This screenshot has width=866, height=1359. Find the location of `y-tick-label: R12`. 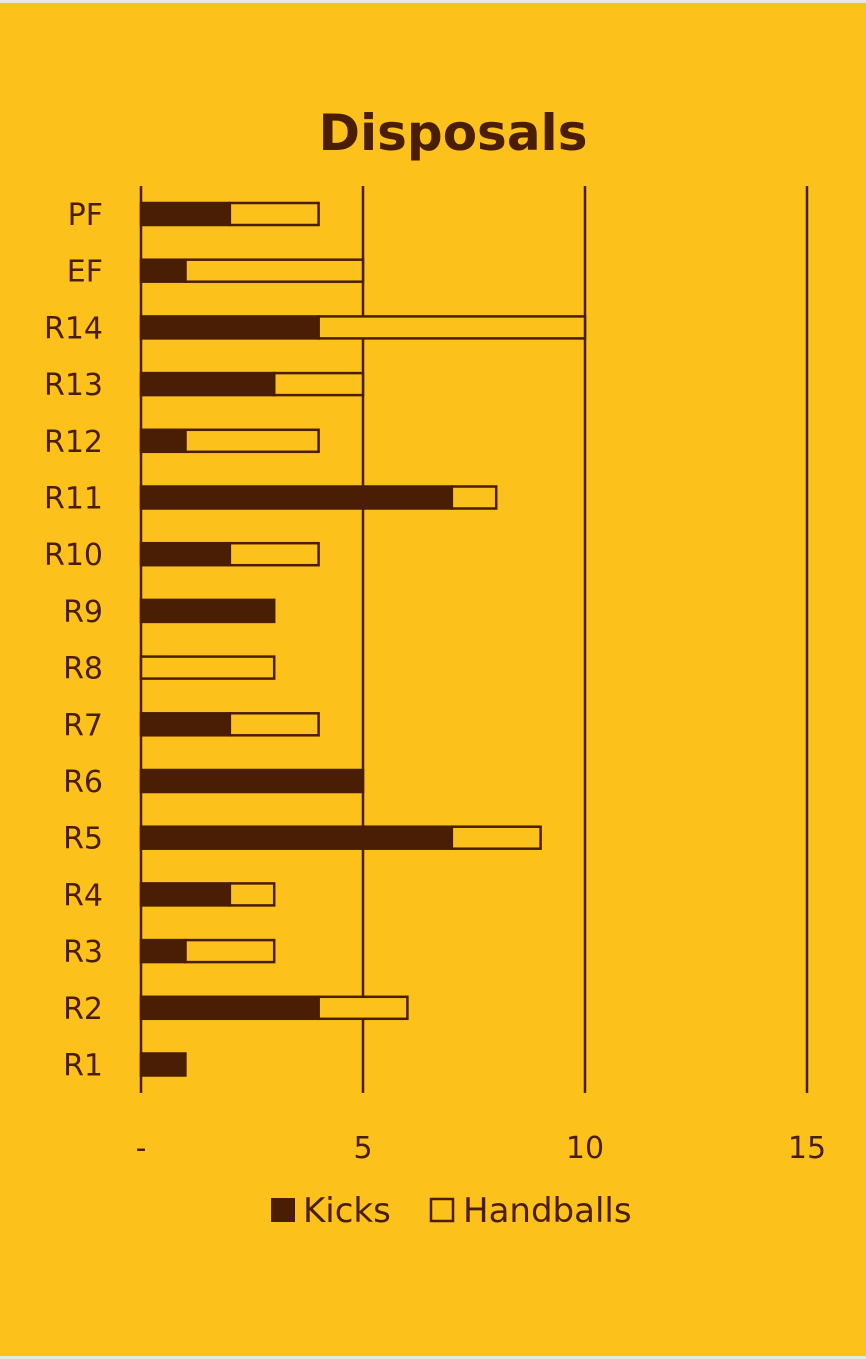

y-tick-label: R12 is located at coordinates (73, 442).